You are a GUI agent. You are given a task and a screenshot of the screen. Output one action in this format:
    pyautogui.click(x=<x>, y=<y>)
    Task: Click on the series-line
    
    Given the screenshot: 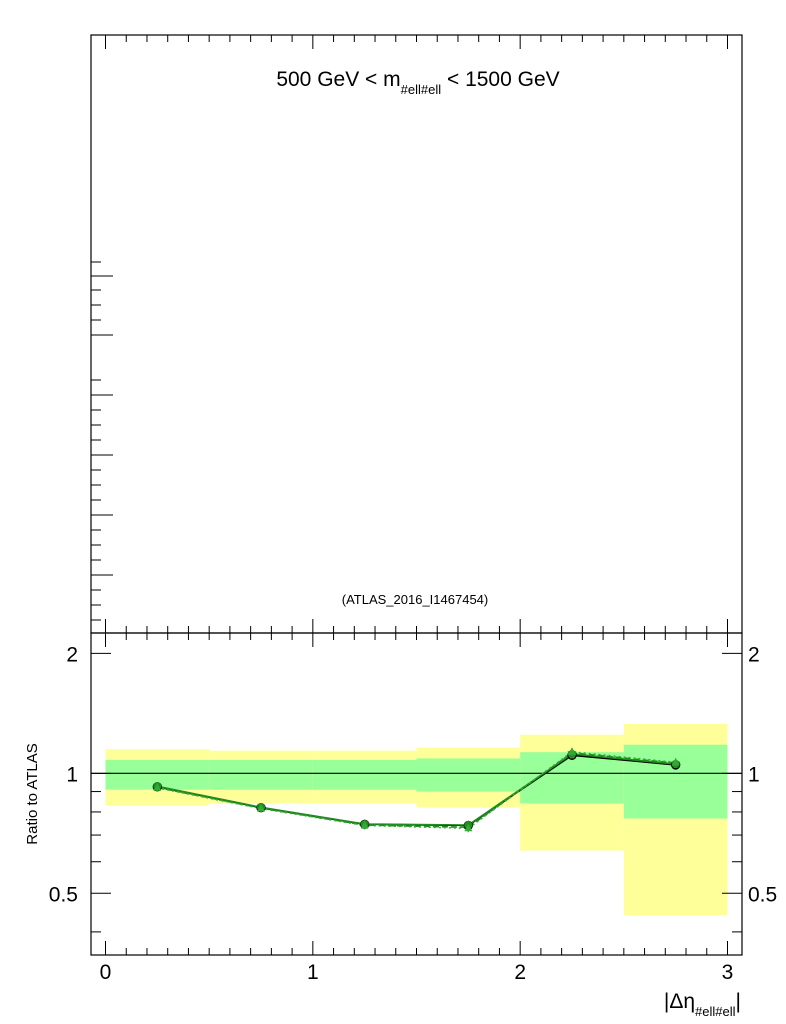 What is the action you would take?
    pyautogui.click(x=416, y=790)
    